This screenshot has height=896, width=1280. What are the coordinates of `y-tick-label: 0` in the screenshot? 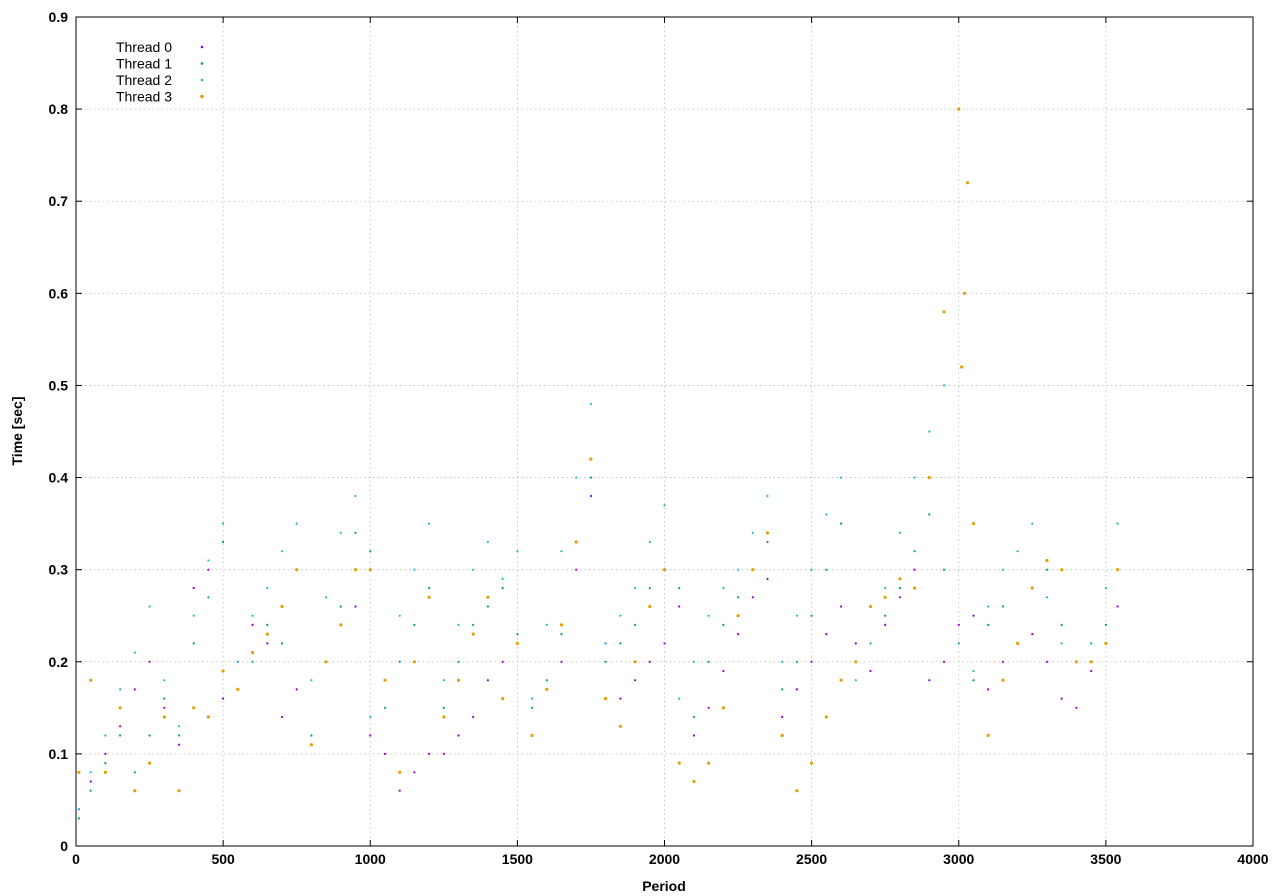 It's located at (64, 846).